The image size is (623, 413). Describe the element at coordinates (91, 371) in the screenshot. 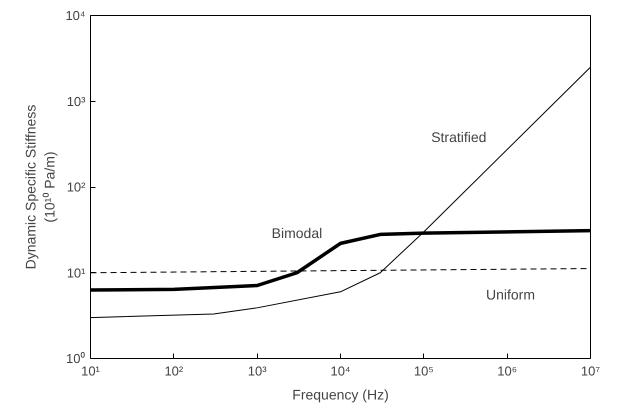

I see `x-tick-label: 10¹` at that location.